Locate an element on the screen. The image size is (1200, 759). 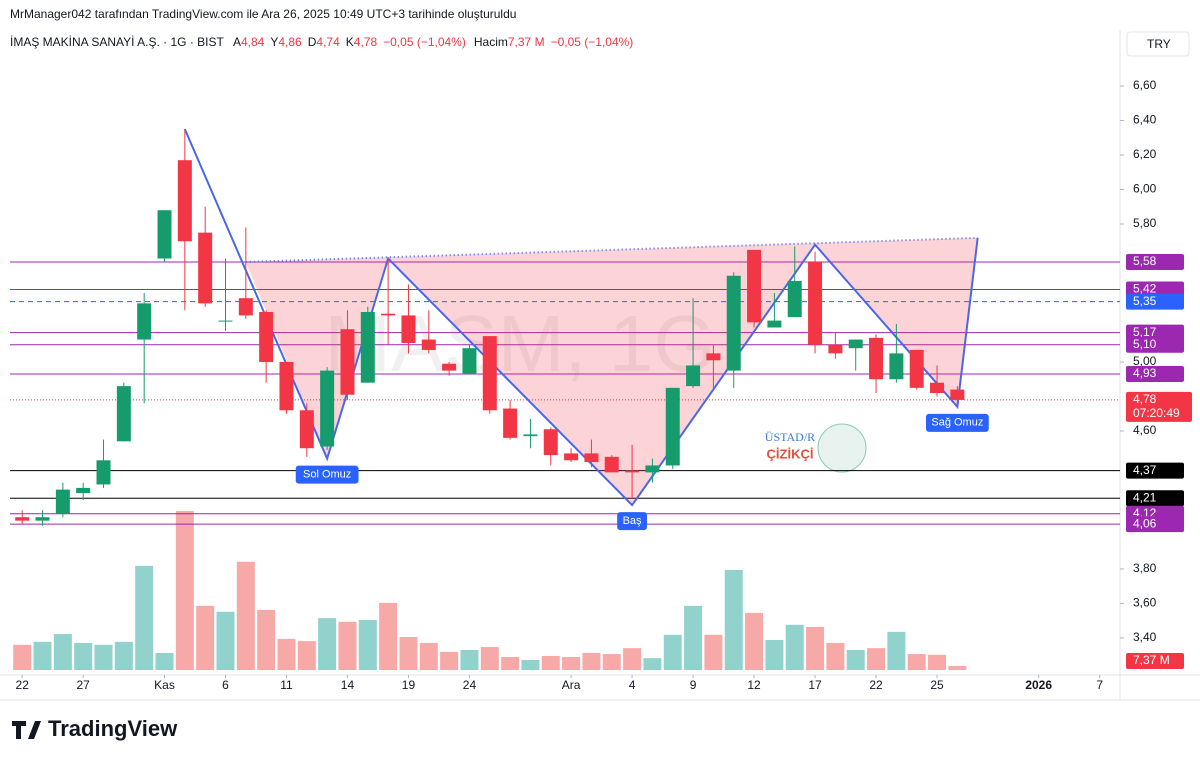
y-tick-label: 6,40 is located at coordinates (1145, 120).